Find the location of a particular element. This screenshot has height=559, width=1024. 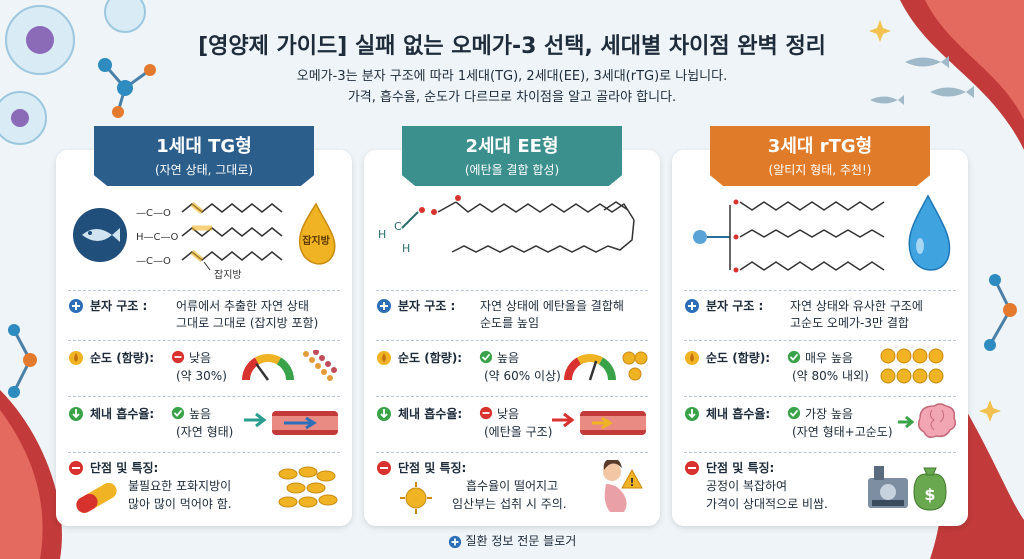

footer-text: 질환 정보 전문 블로거 is located at coordinates (521, 541).